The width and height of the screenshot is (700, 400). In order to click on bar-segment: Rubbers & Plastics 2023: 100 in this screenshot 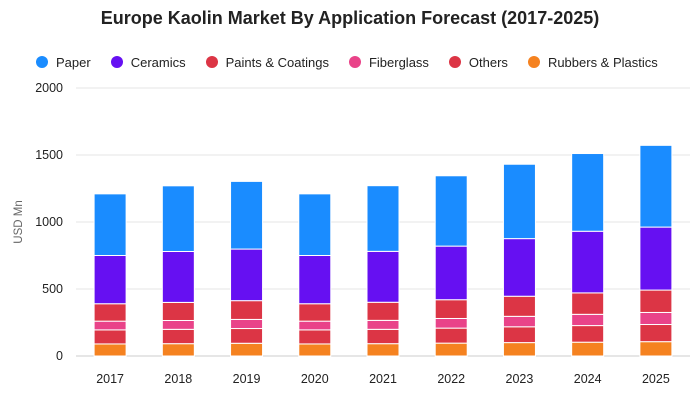, I will do `click(519, 349)`.